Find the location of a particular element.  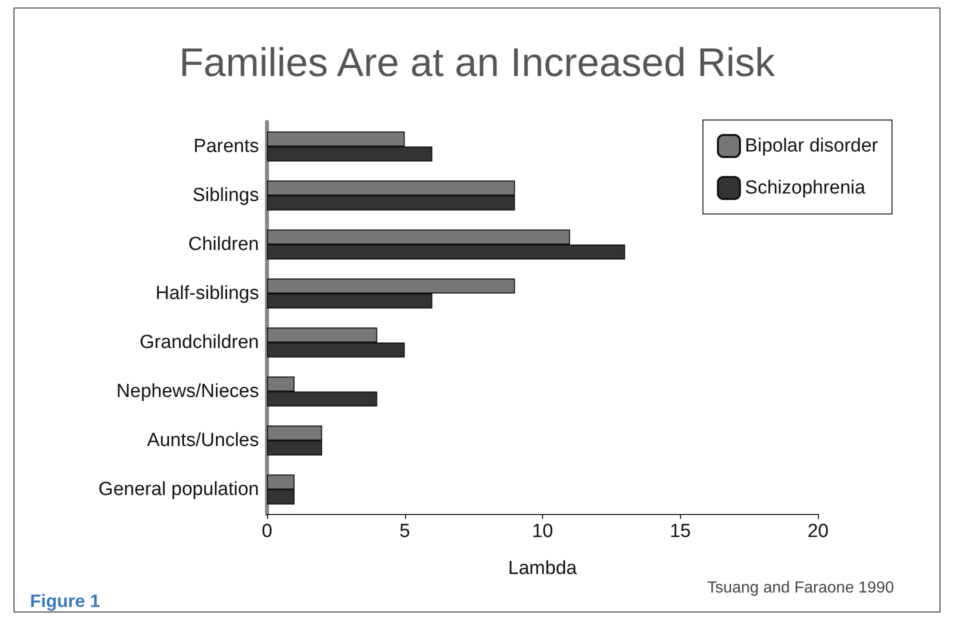

y-tick-label: General population is located at coordinates (178, 489).